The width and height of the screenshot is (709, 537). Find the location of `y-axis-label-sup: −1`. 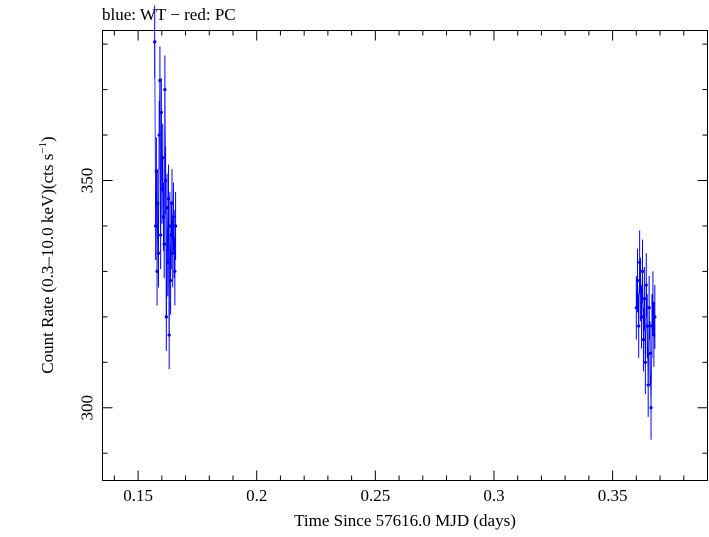

y-axis-label-sup: −1 is located at coordinates (43, 148).